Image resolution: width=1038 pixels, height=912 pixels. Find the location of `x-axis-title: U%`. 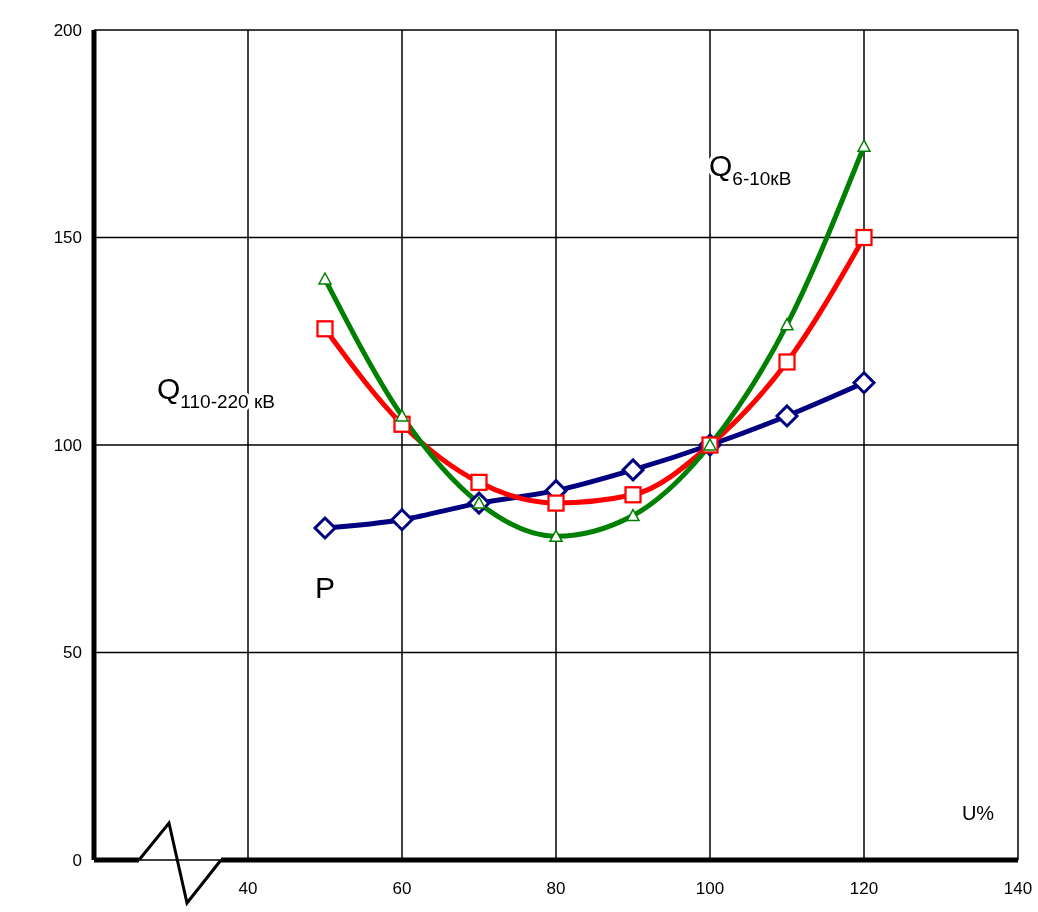

x-axis-title: U% is located at coordinates (978, 813).